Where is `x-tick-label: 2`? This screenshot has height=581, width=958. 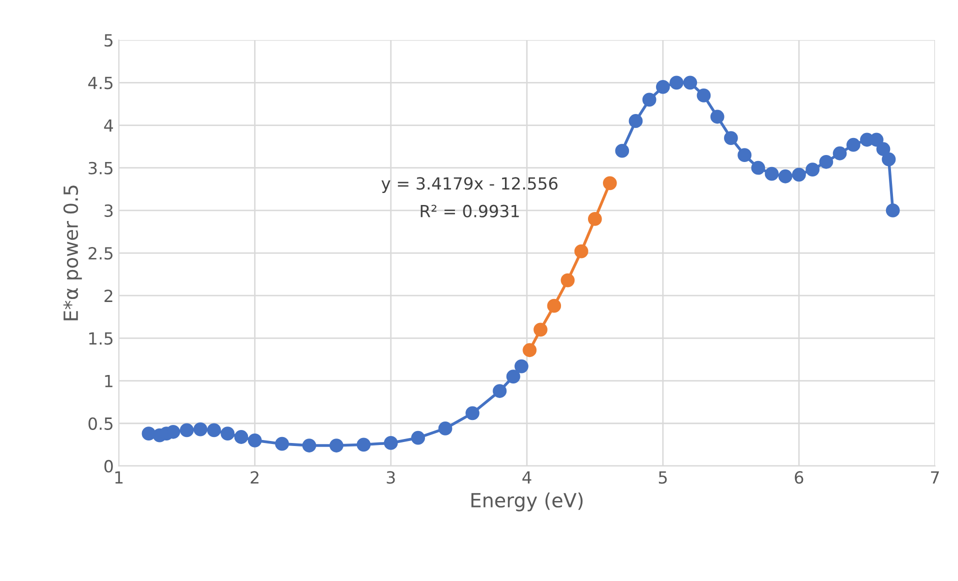 x-tick-label: 2 is located at coordinates (254, 477).